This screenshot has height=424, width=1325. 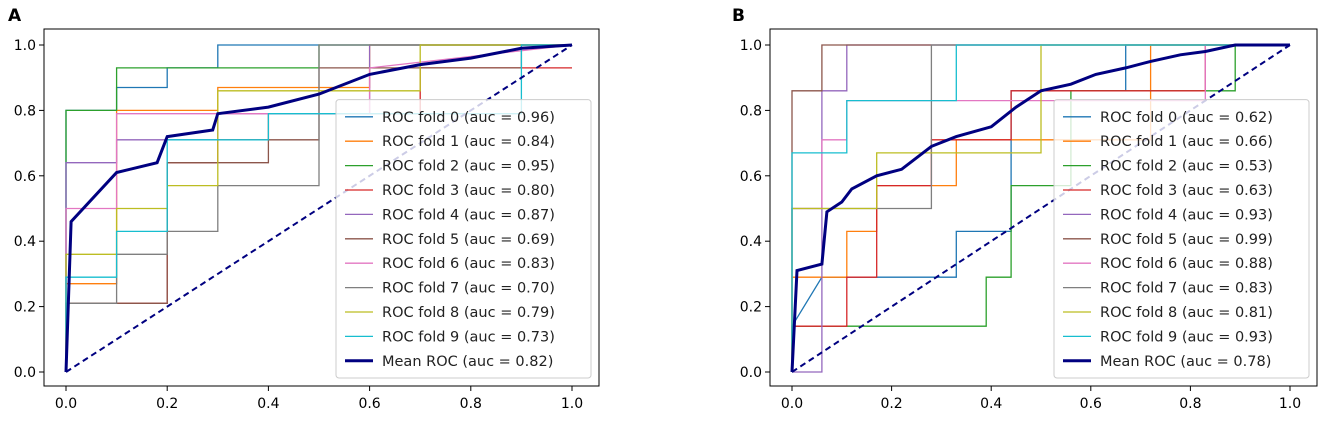 What do you see at coordinates (468, 167) in the screenshot?
I see `legend-label: ROC fold 2 (auc = 0.95)` at bounding box center [468, 167].